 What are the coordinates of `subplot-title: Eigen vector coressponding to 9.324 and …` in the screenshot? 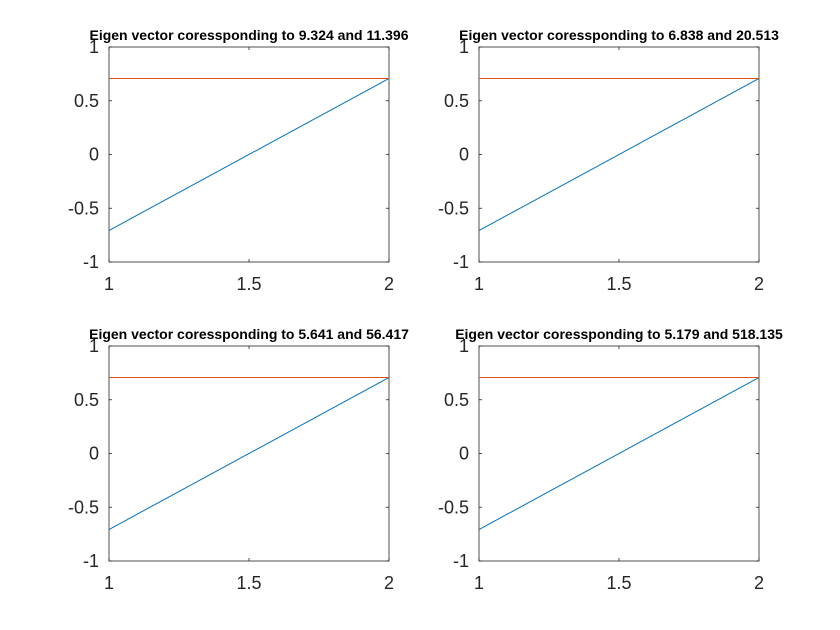 It's located at (248, 35).